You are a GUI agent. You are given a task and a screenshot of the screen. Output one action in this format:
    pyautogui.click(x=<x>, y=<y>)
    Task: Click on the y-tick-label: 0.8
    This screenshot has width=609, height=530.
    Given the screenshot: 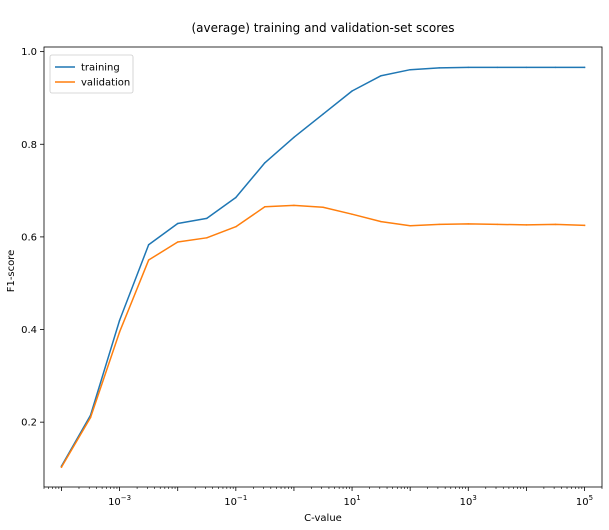 What is the action you would take?
    pyautogui.click(x=29, y=145)
    